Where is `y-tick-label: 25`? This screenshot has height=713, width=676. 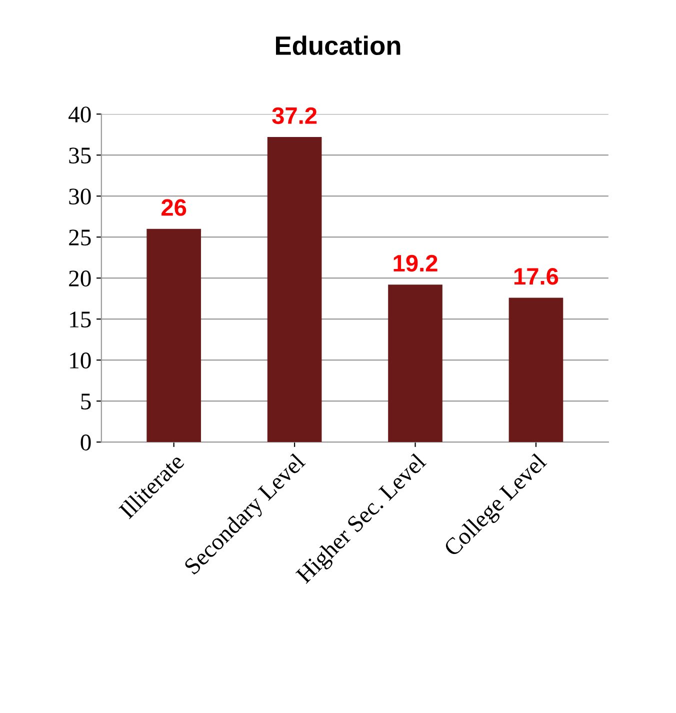 y-tick-label: 25 is located at coordinates (80, 238).